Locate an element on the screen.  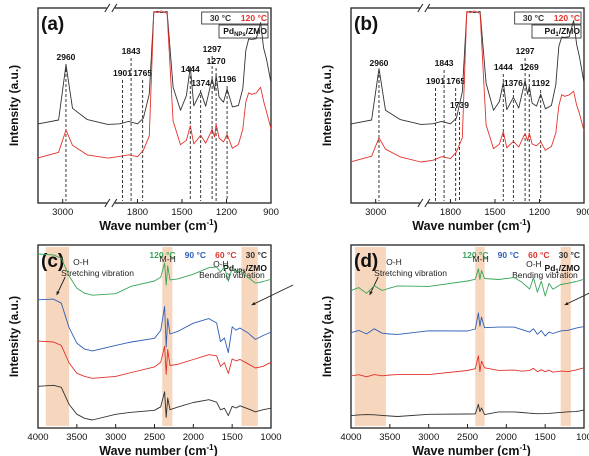
catalyst-box is located at coordinates (556, 31).